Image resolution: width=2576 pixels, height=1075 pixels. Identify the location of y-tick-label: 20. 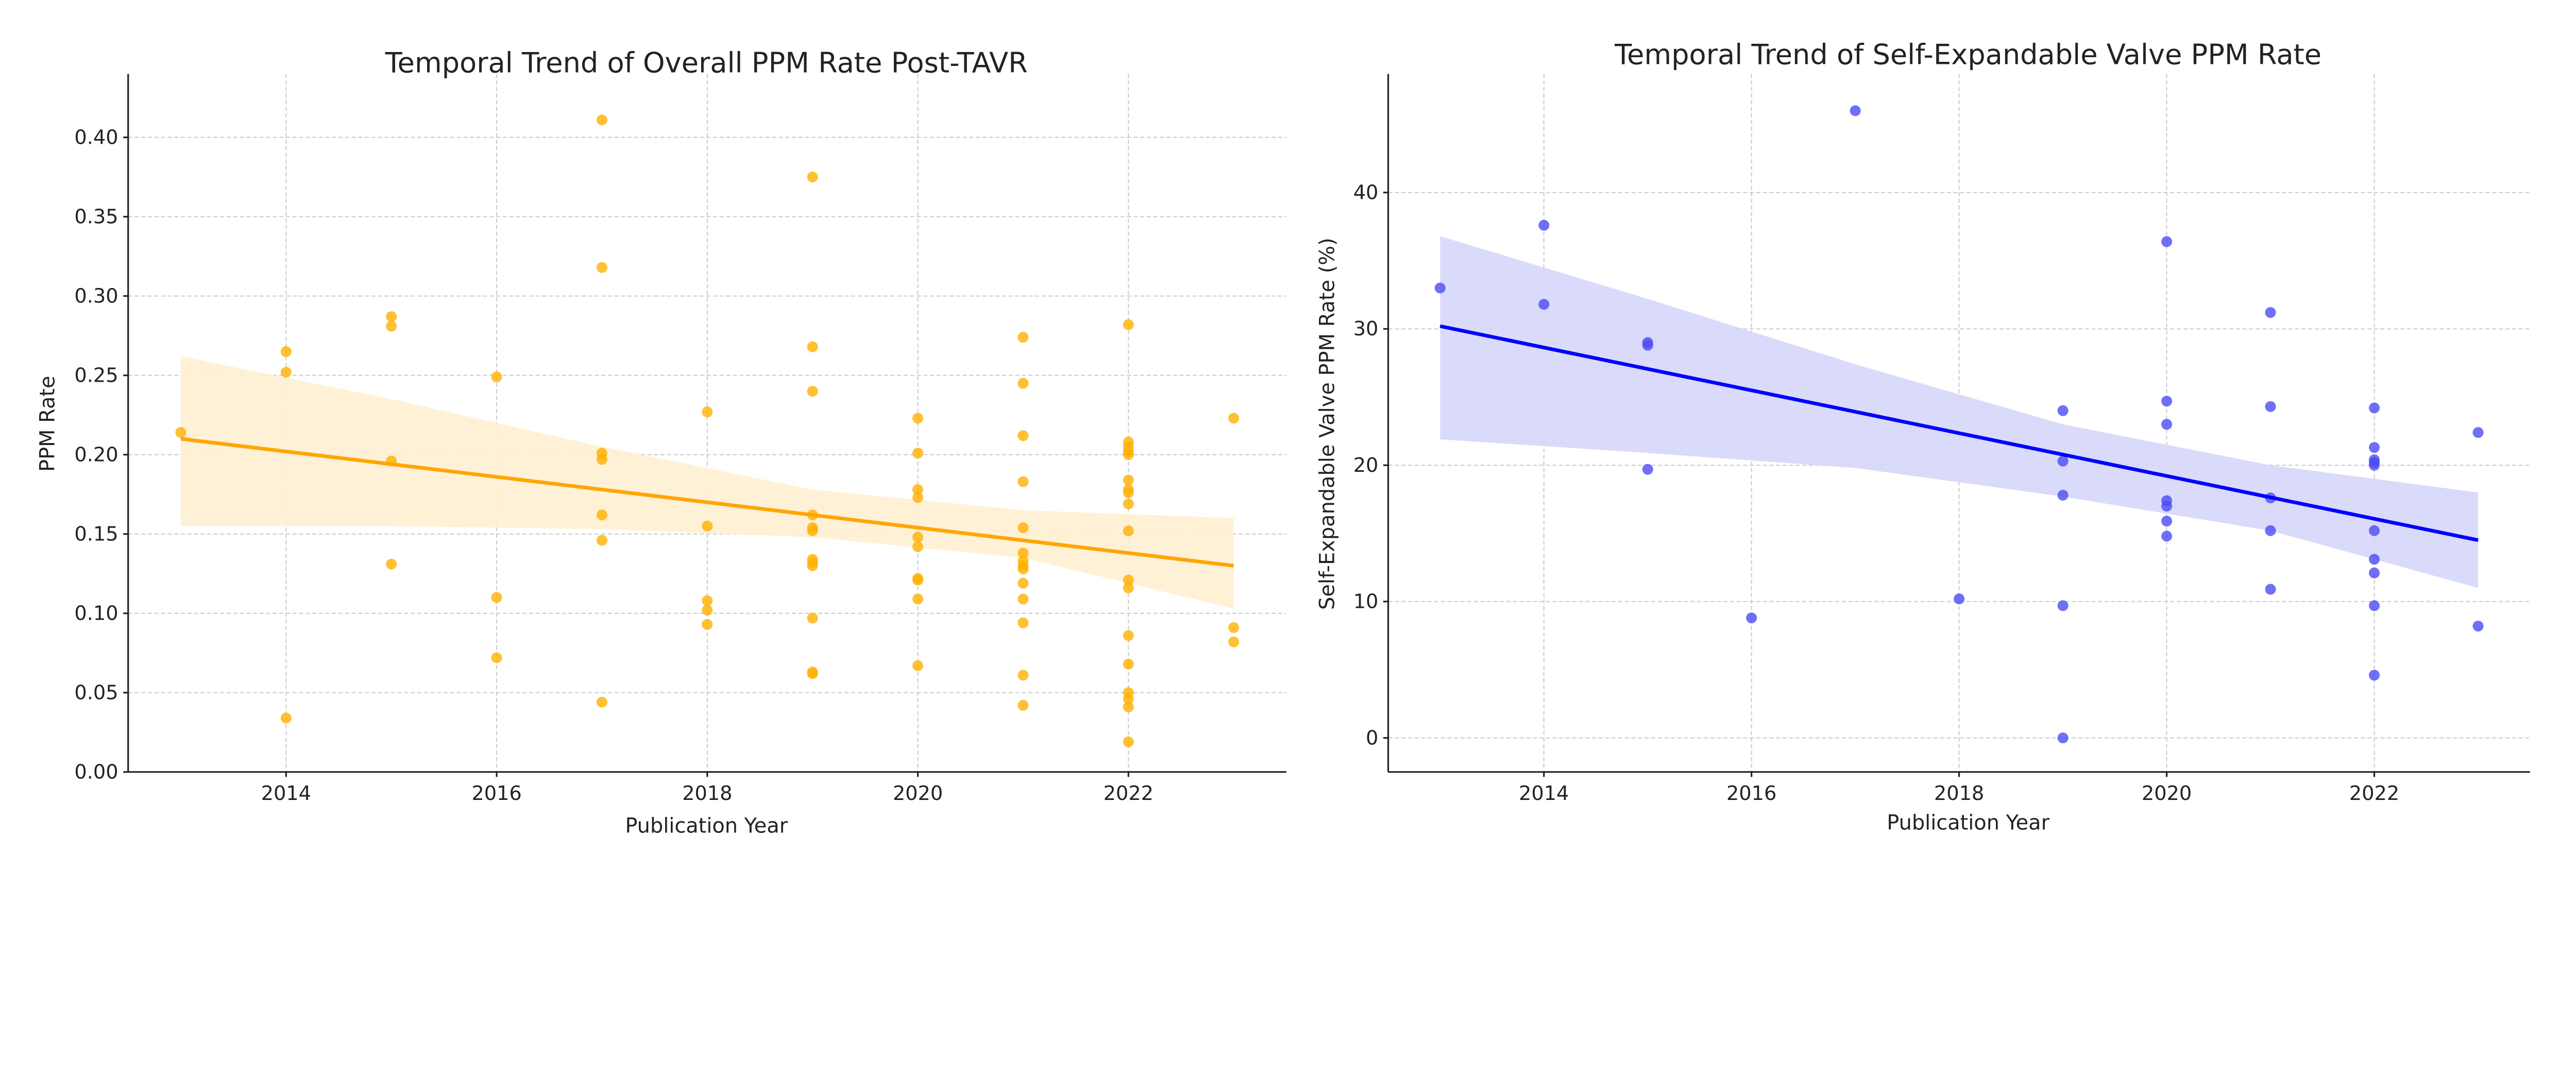
(1366, 466).